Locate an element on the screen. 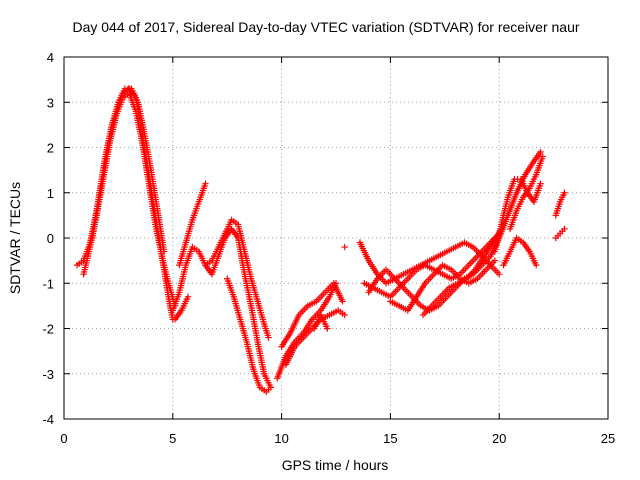 The image size is (640, 480). x-tick-label: 10 is located at coordinates (281, 438).